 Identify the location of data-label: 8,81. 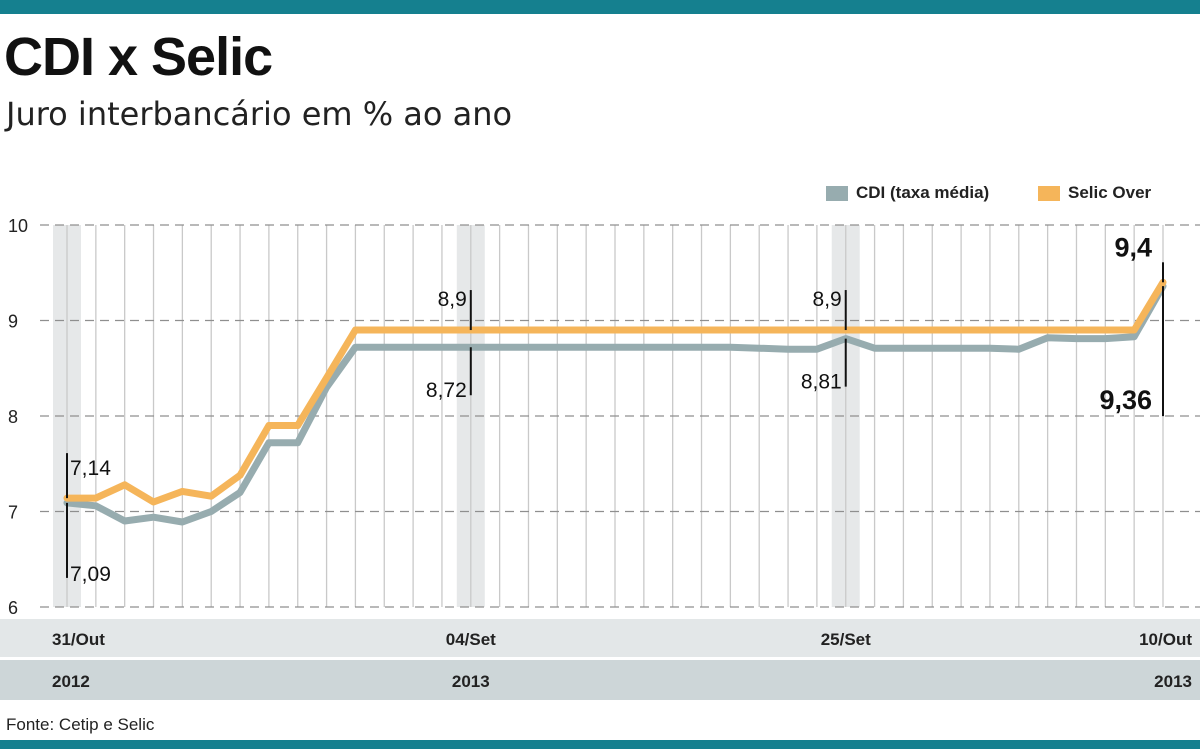
(821, 382).